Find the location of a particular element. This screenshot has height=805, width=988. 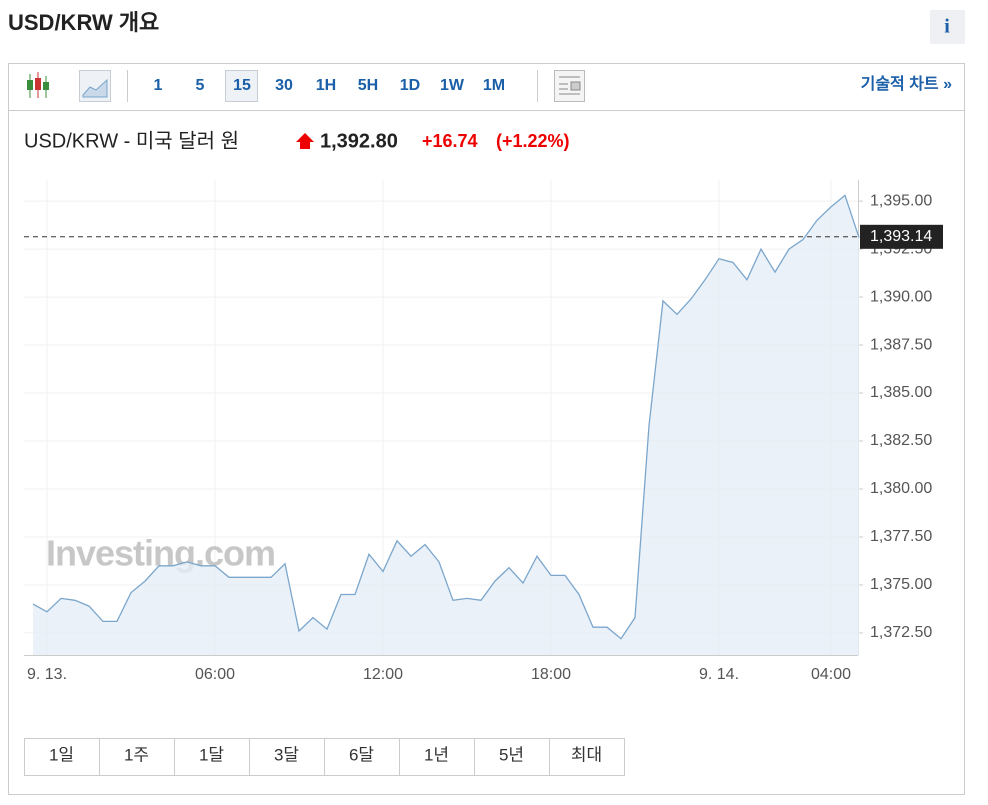

last-price-box is located at coordinates (901, 236).